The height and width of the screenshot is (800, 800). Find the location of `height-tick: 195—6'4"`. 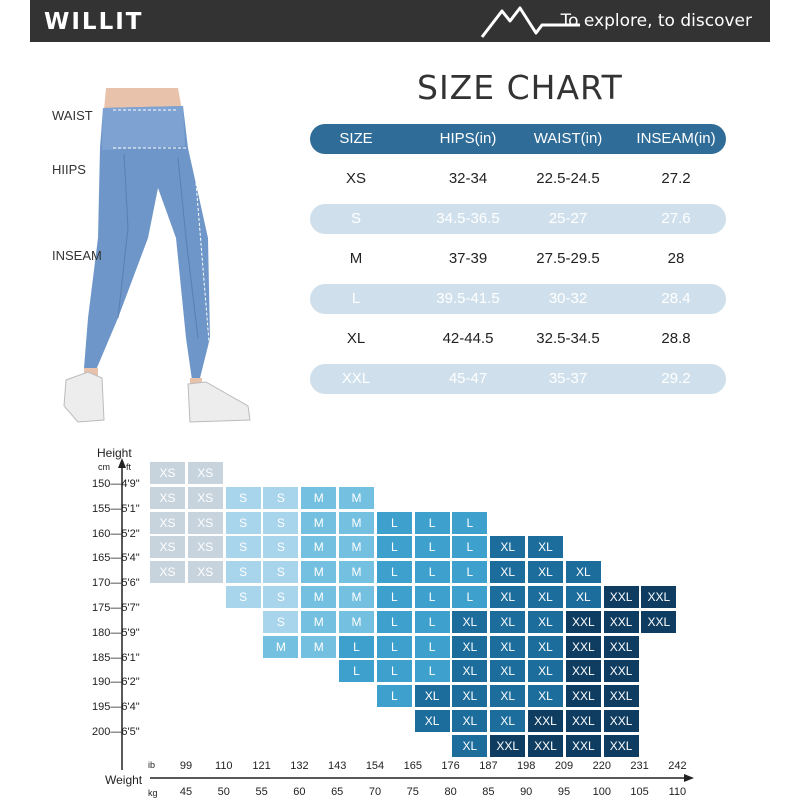

height-tick: 195—6'4" is located at coordinates (116, 707).